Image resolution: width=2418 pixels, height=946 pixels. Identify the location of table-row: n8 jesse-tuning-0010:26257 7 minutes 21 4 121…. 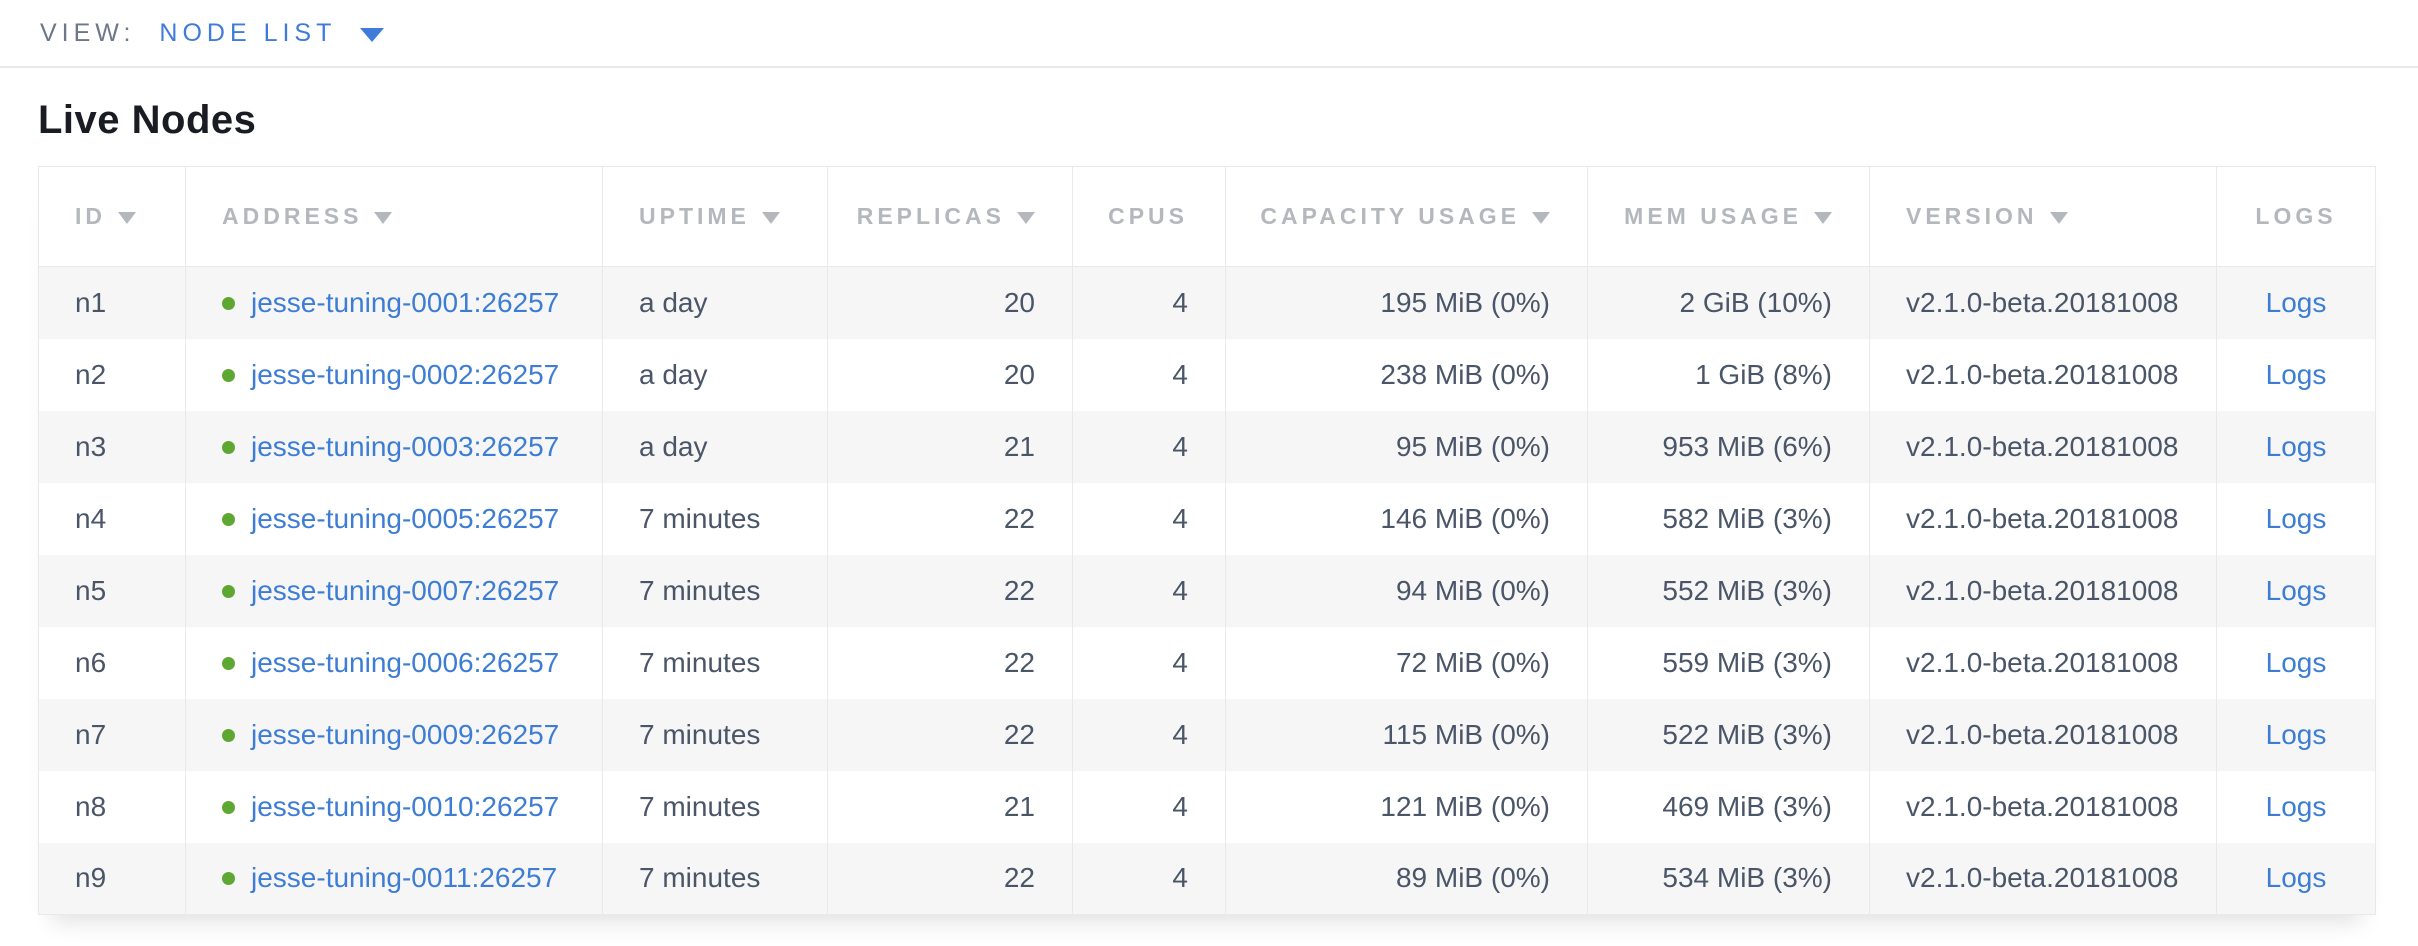
(1207, 806).